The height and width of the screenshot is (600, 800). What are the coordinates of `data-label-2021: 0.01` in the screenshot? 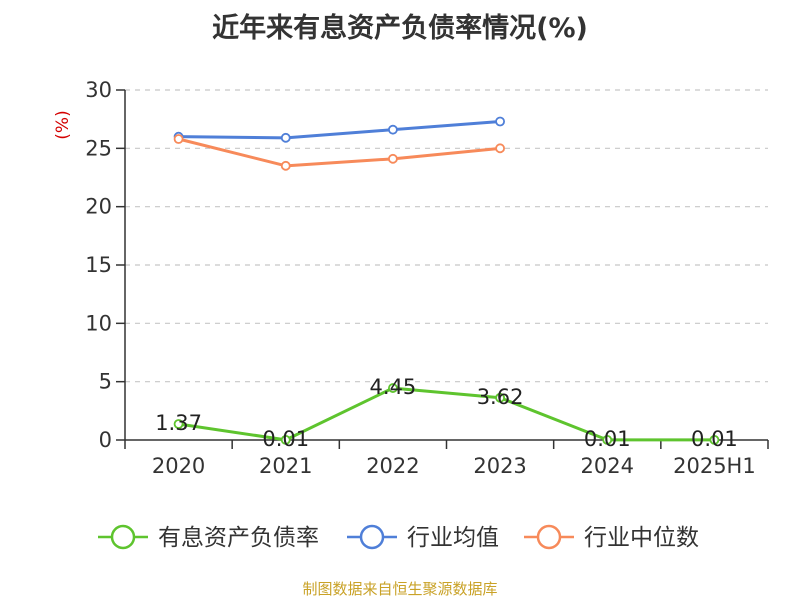 It's located at (285, 439).